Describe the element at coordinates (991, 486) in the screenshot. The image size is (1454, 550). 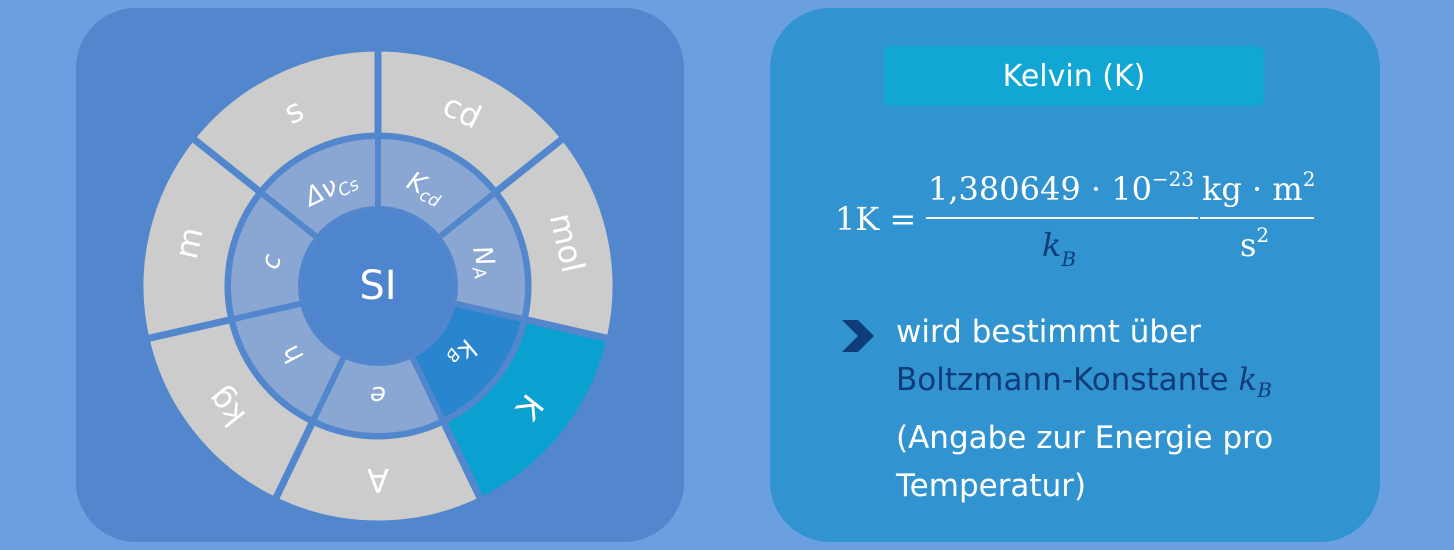
I see `description-line-4: Temperatur)` at that location.